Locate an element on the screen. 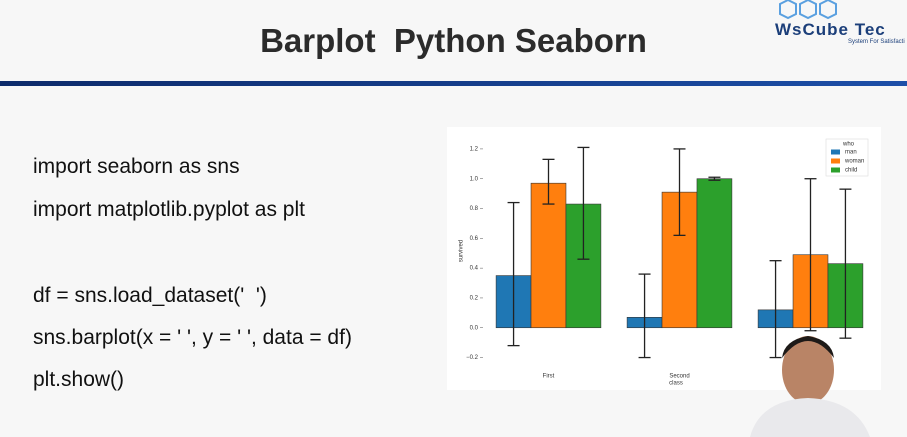  y-tick-label: 0.0 is located at coordinates (474, 328).